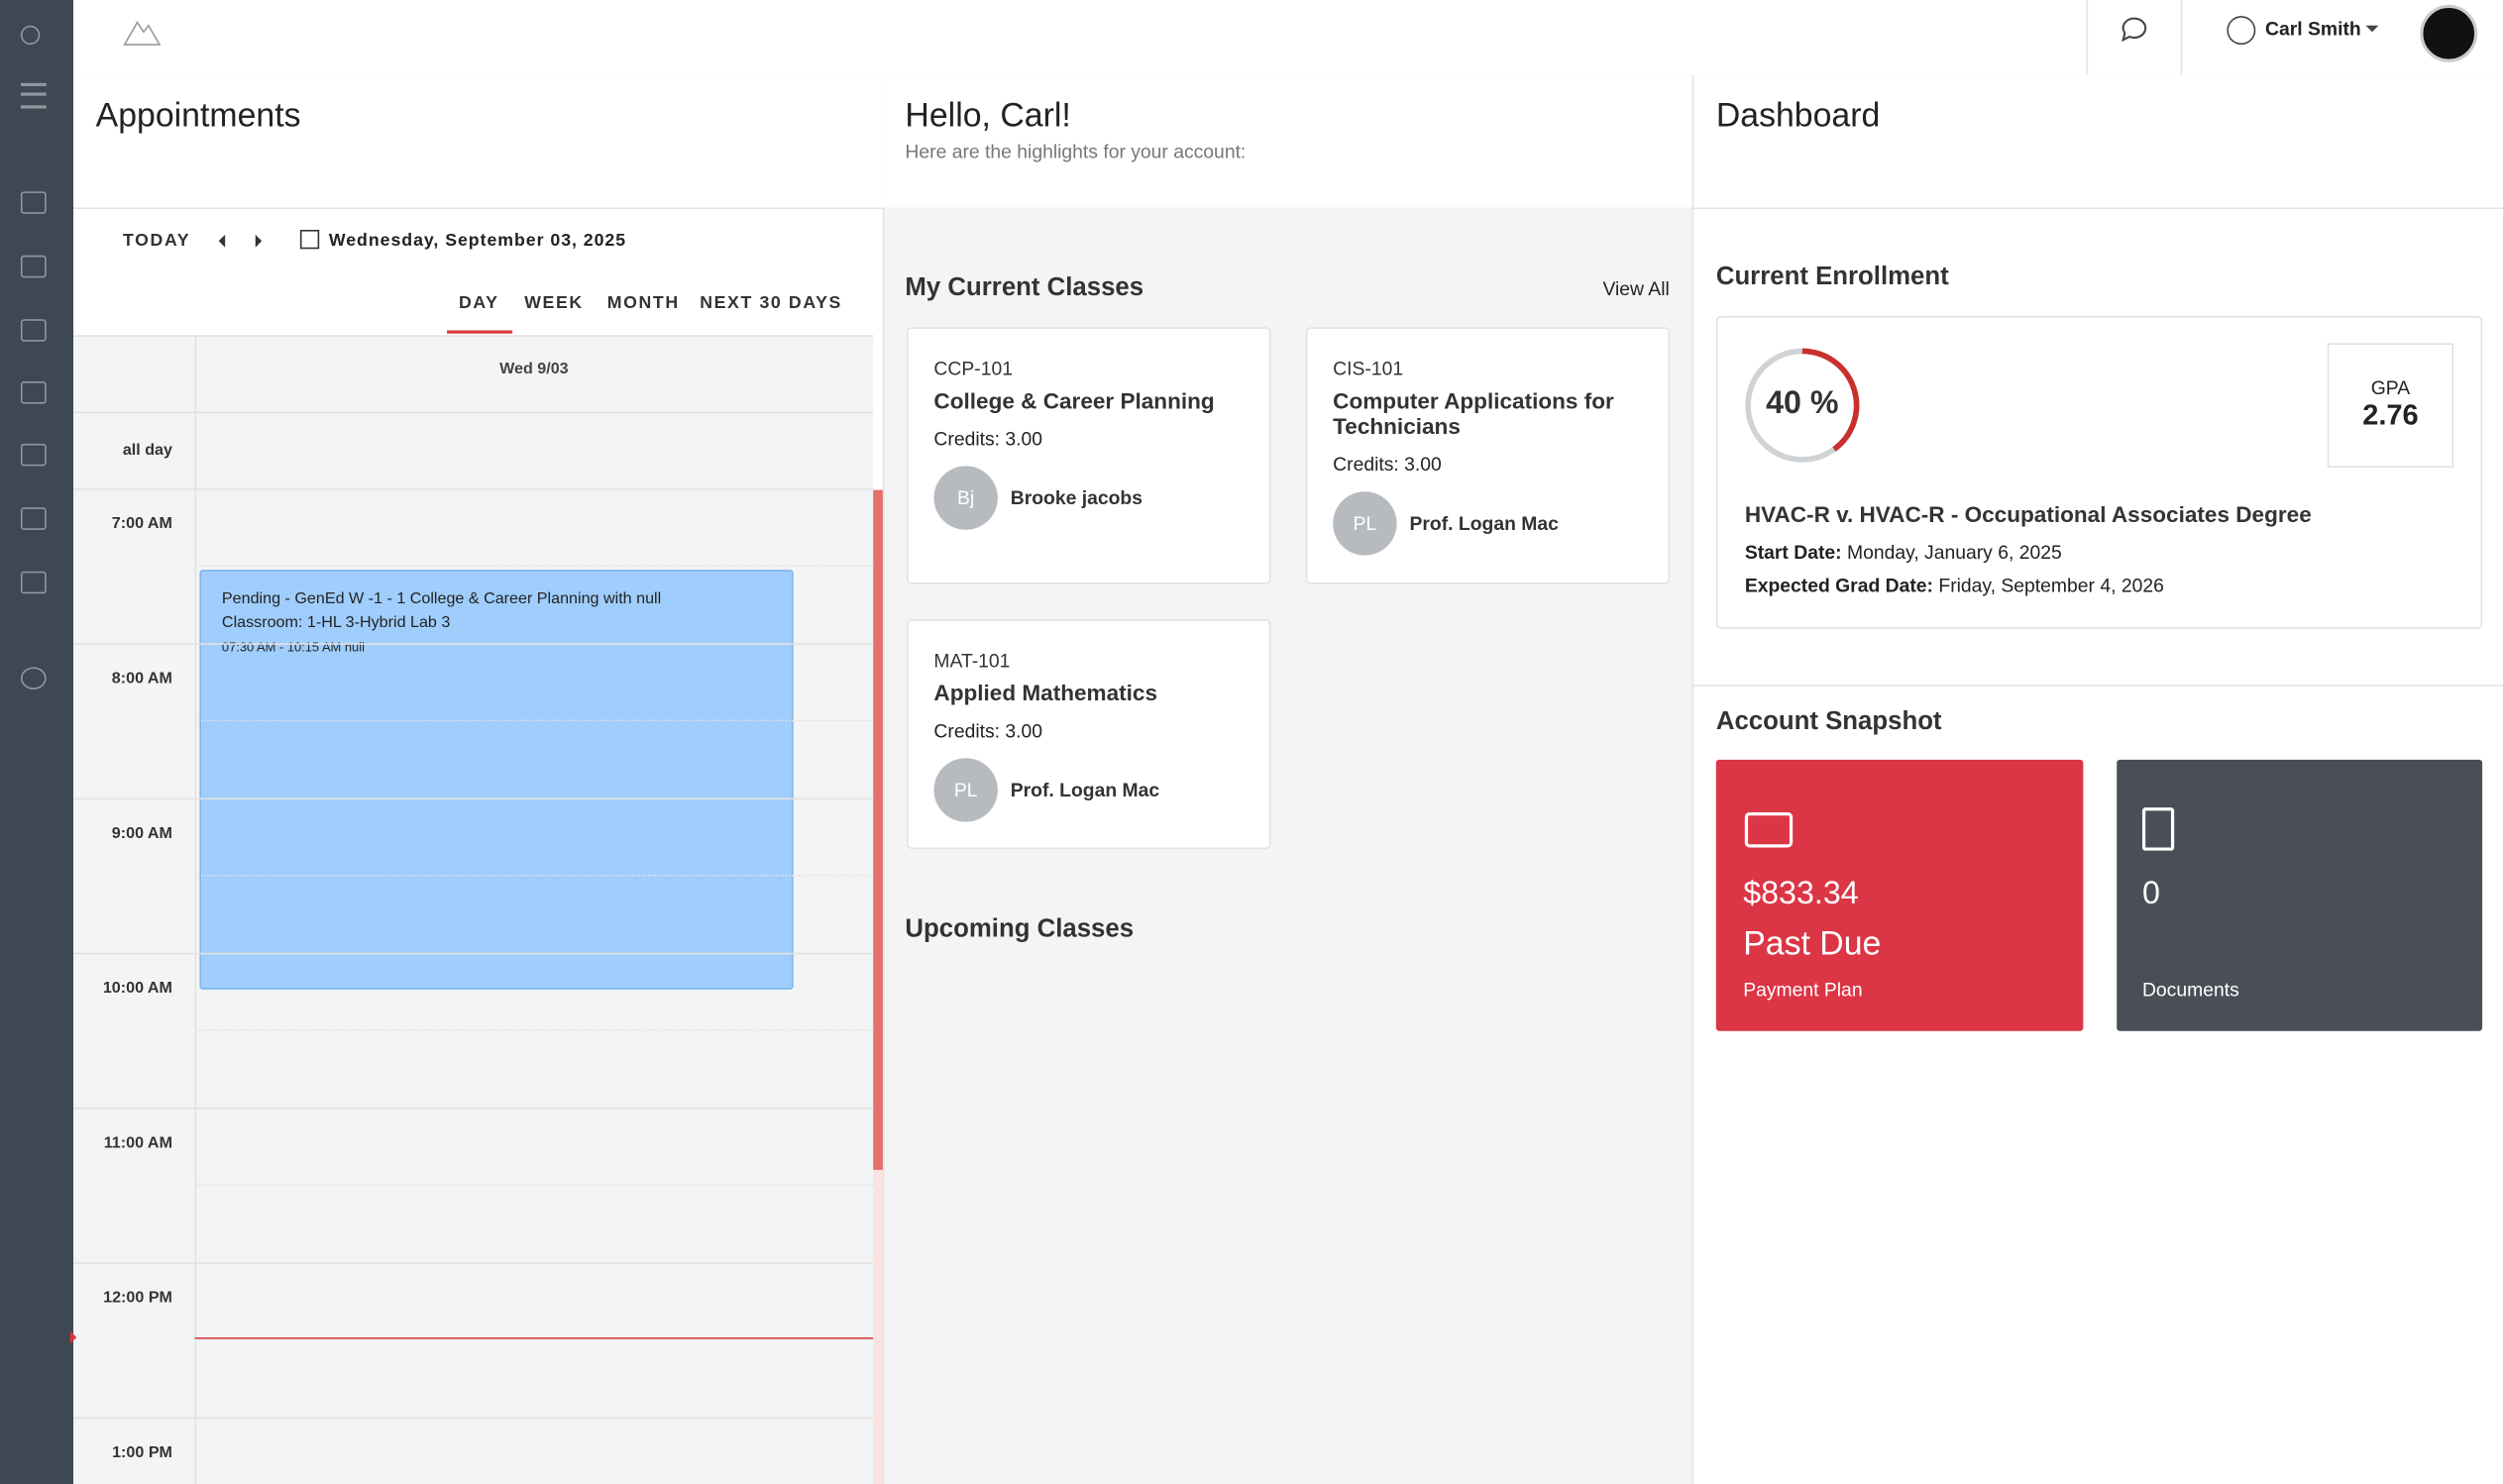 The height and width of the screenshot is (1484, 2503). Describe the element at coordinates (1288, 38) in the screenshot. I see `top-bar: Carl Smith` at that location.